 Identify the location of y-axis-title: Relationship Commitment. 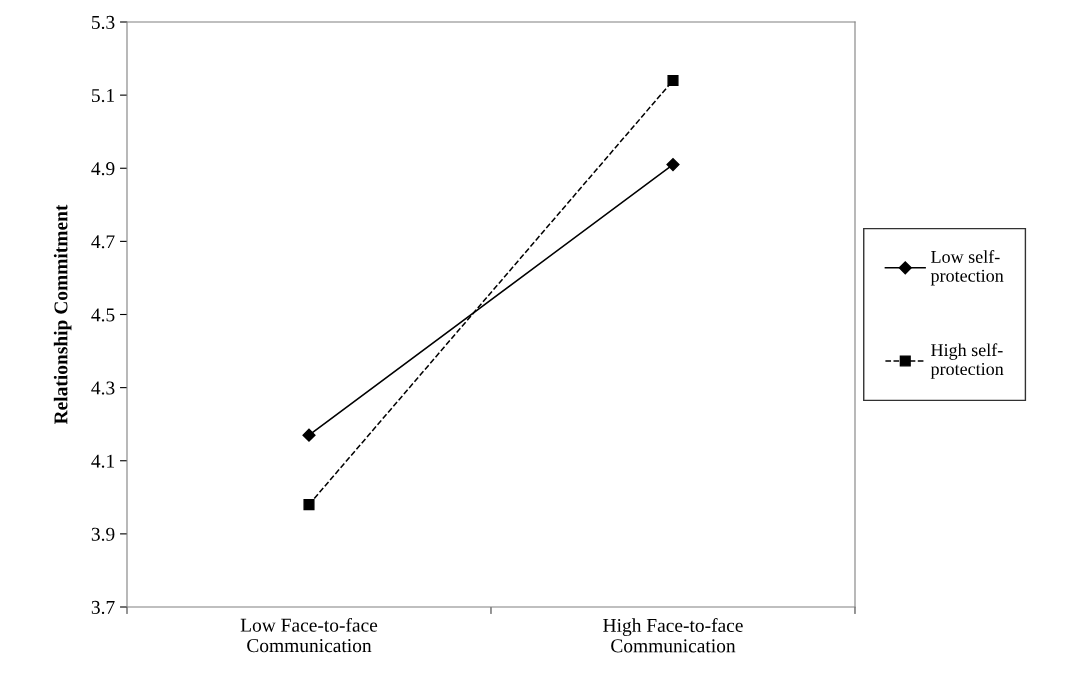
(62, 314).